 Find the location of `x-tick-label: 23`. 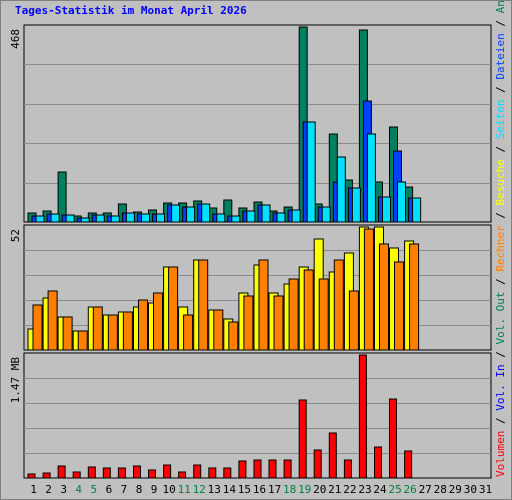

x-tick-label: 23 is located at coordinates (364, 489).